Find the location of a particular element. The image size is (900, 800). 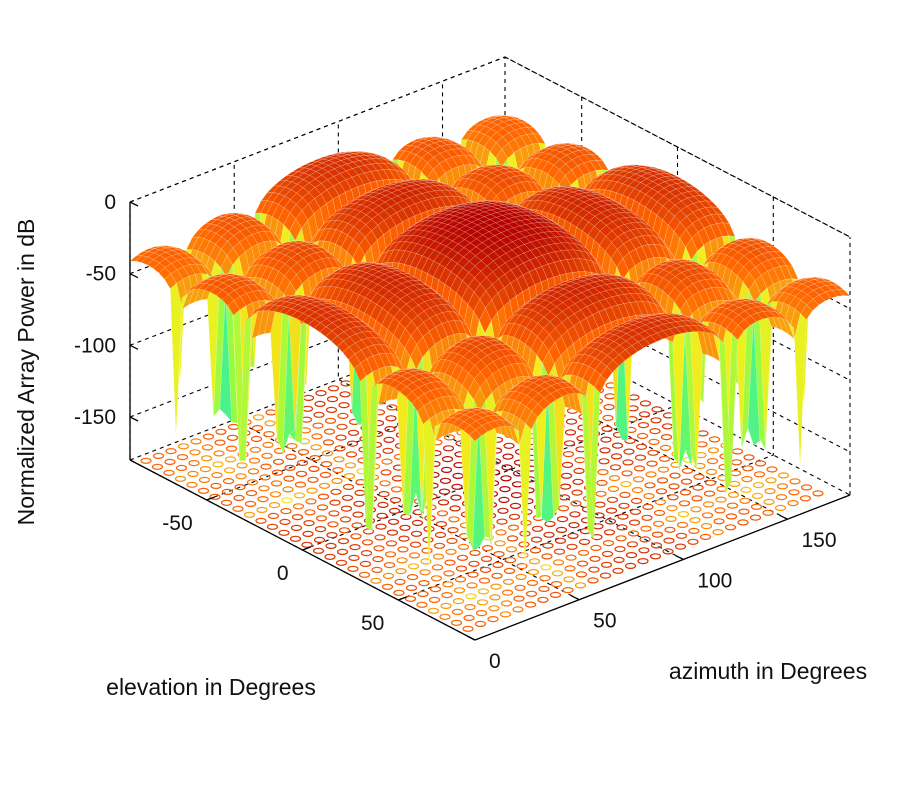

azimuth-tick-label: 0 is located at coordinates (495, 661).